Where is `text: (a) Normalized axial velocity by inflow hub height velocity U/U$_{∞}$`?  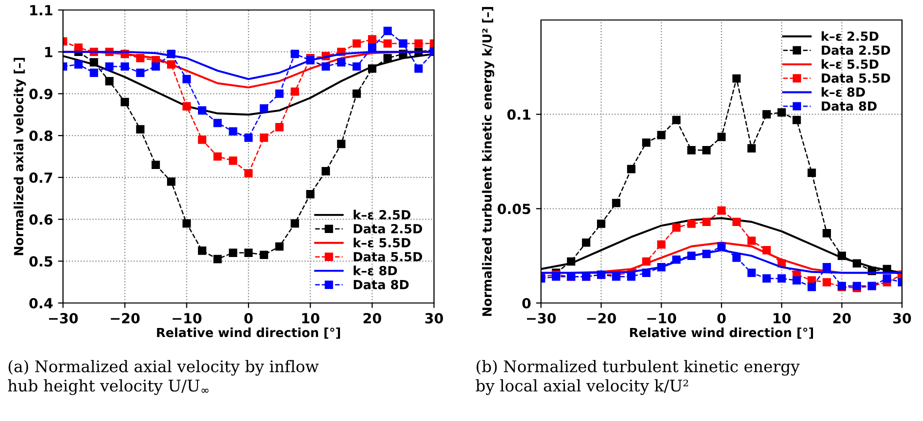 text: (a) Normalized axial velocity by inflow hub height velocity U/U$_{∞}$ is located at coordinates (163, 377).